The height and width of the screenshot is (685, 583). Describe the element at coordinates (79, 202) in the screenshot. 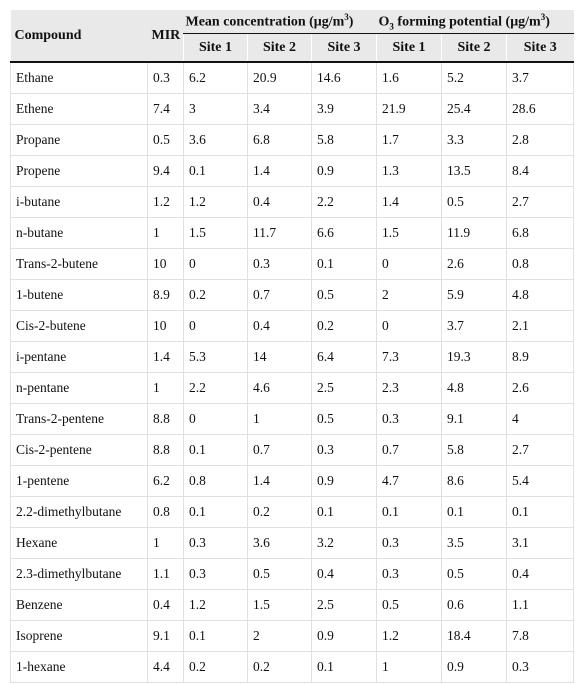

I see `compound-cell: i-butane` at that location.